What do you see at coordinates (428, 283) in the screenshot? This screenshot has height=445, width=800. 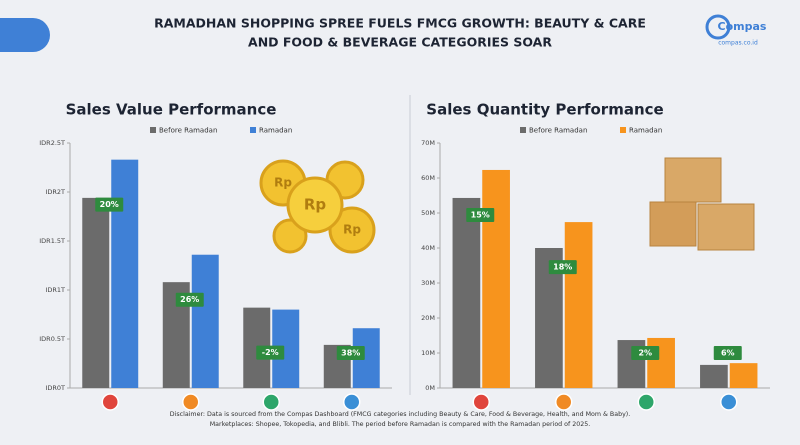 I see `y-tick-label: 30M` at bounding box center [428, 283].